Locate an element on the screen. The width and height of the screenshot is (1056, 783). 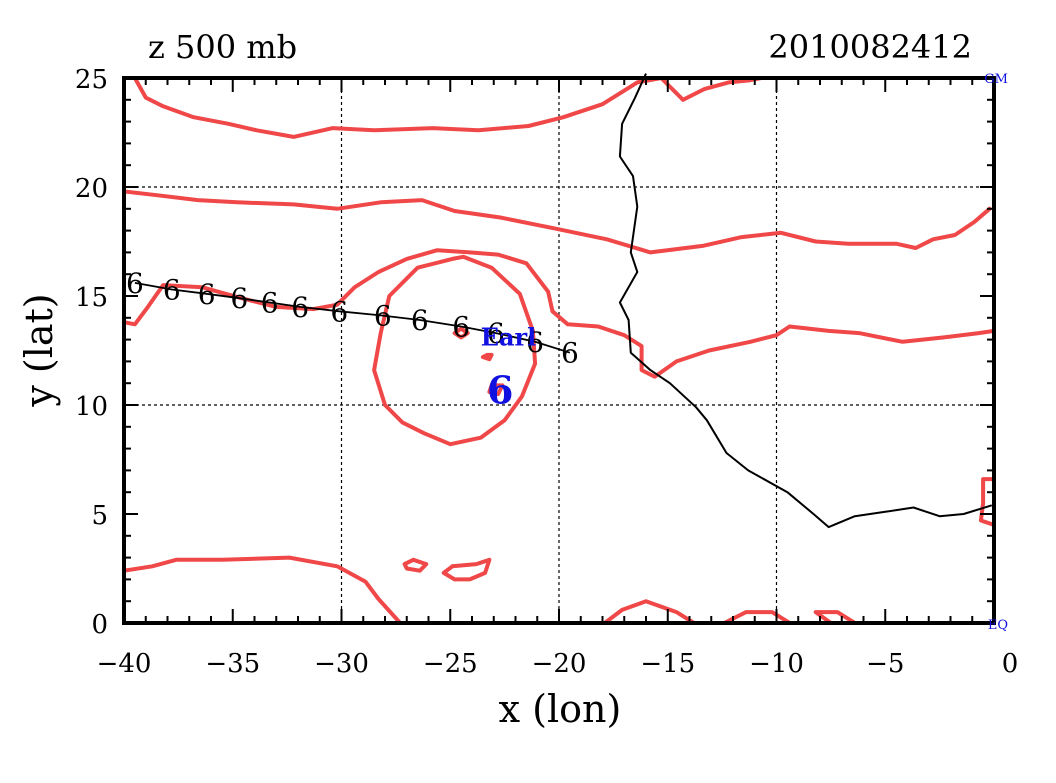
y-tick-label: 25 is located at coordinates (91, 80).